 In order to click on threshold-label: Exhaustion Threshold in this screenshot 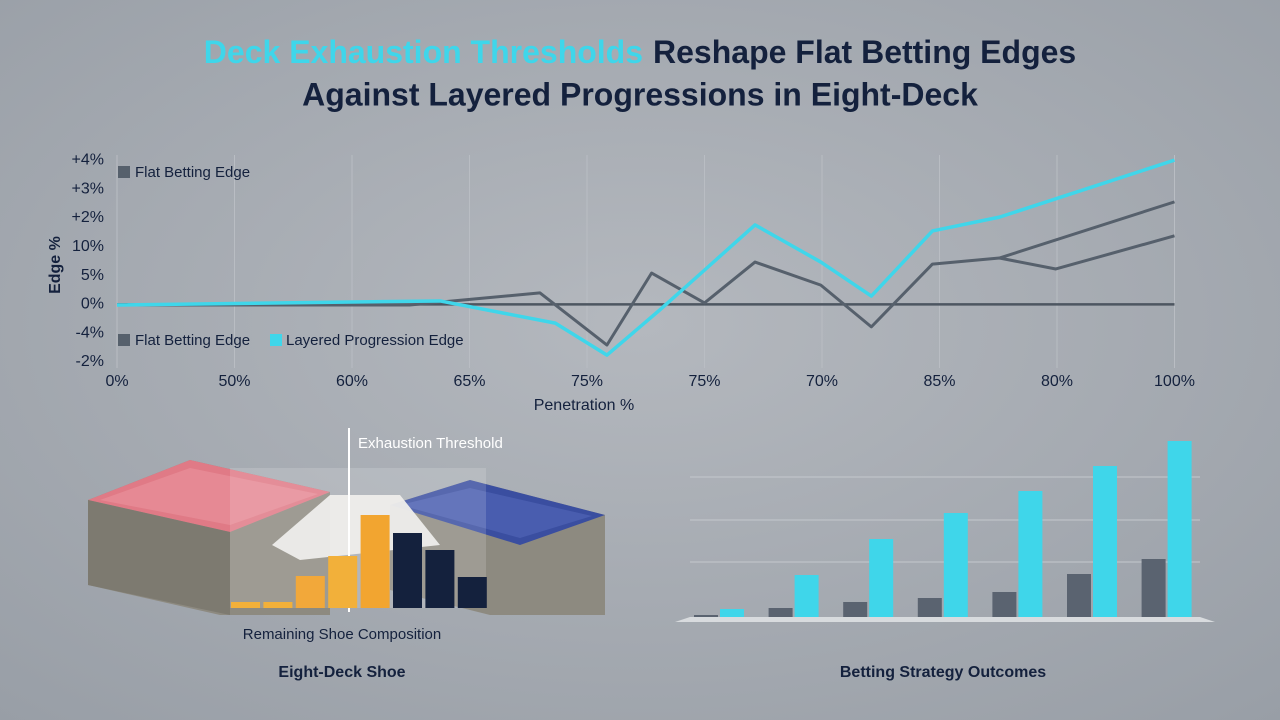, I will do `click(430, 443)`.